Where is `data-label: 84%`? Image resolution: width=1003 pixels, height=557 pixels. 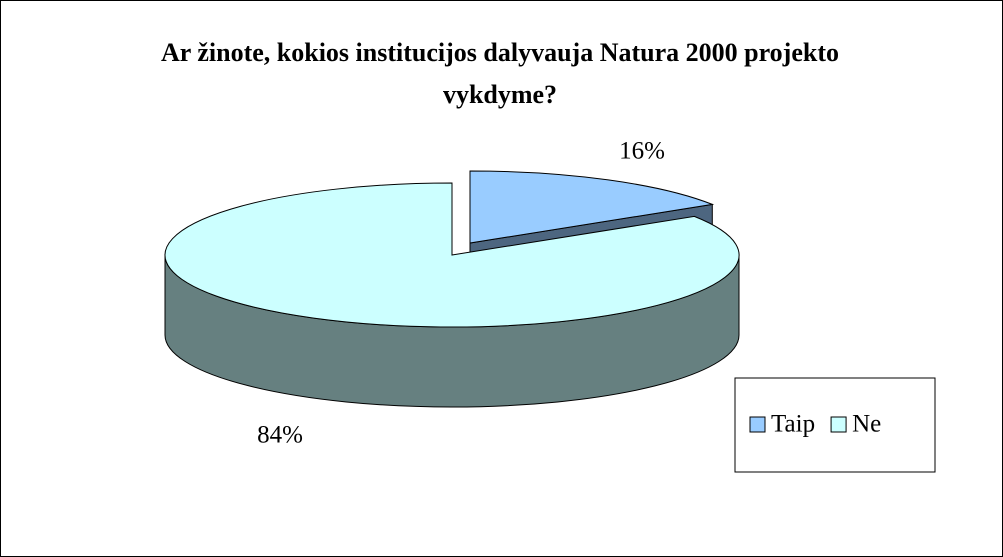
data-label: 84% is located at coordinates (280, 435).